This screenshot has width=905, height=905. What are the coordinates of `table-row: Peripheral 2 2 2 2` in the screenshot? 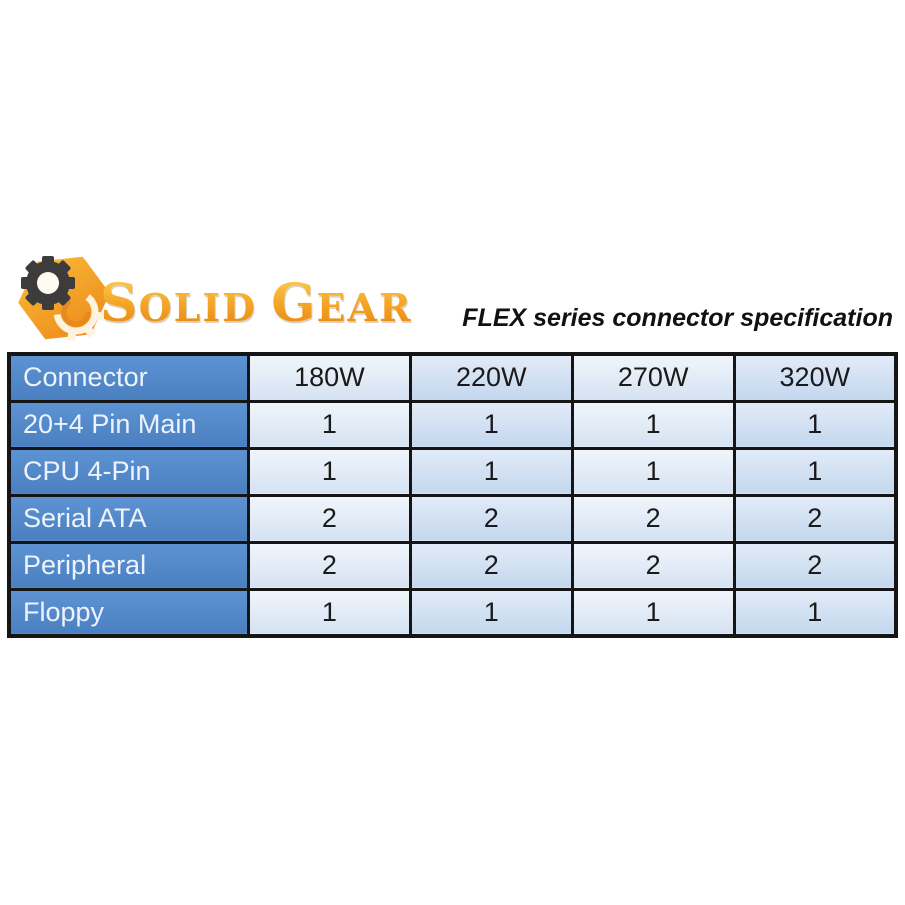 It's located at (452, 565).